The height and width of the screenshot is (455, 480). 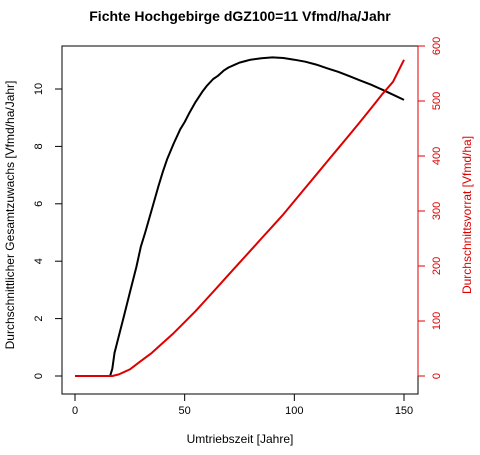 What do you see at coordinates (39, 319) in the screenshot?
I see `y-left-tick-label: 2` at bounding box center [39, 319].